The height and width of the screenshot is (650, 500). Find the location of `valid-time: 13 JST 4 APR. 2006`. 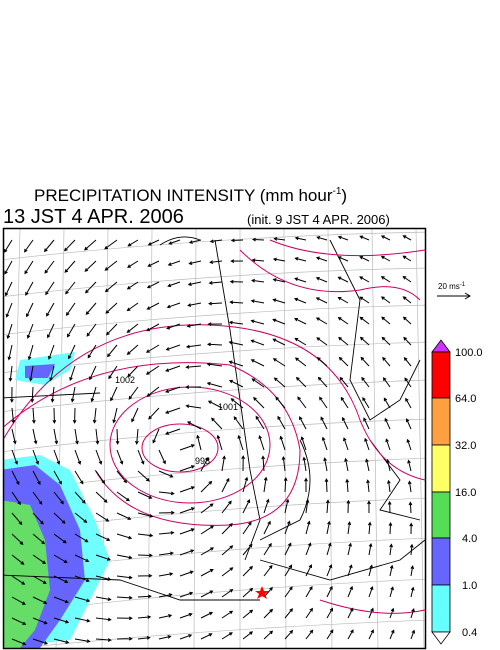

valid-time: 13 JST 4 APR. 2006 is located at coordinates (93, 217).